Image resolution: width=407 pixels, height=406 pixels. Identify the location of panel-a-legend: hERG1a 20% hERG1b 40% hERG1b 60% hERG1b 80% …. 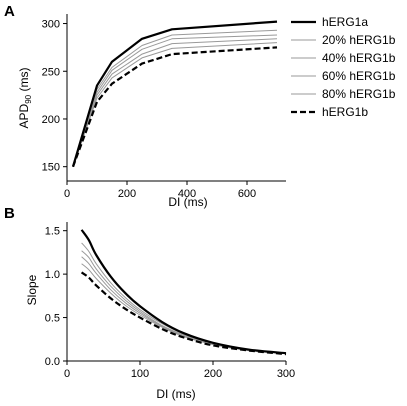
(343, 67).